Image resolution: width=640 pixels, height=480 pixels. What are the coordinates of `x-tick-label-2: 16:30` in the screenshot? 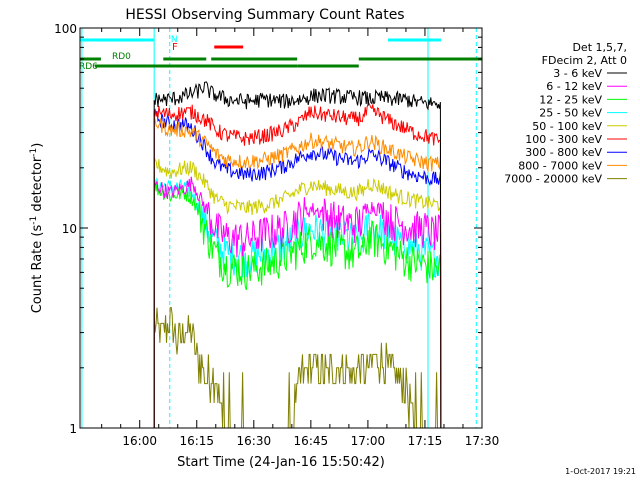 It's located at (254, 441).